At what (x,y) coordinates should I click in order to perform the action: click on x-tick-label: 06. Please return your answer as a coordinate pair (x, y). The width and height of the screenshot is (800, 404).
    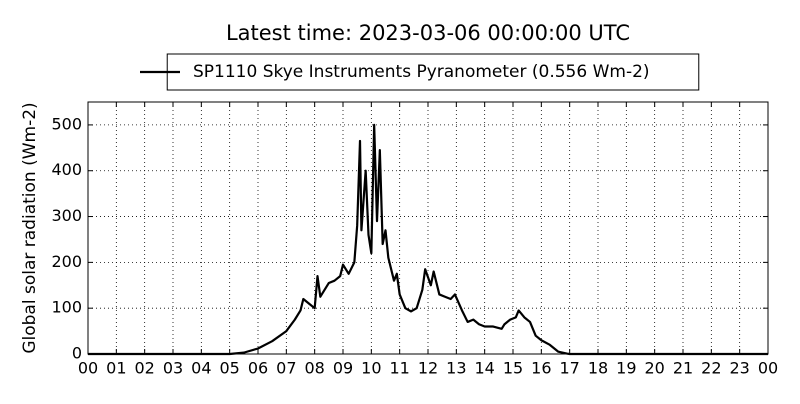
    Looking at the image, I should click on (258, 368).